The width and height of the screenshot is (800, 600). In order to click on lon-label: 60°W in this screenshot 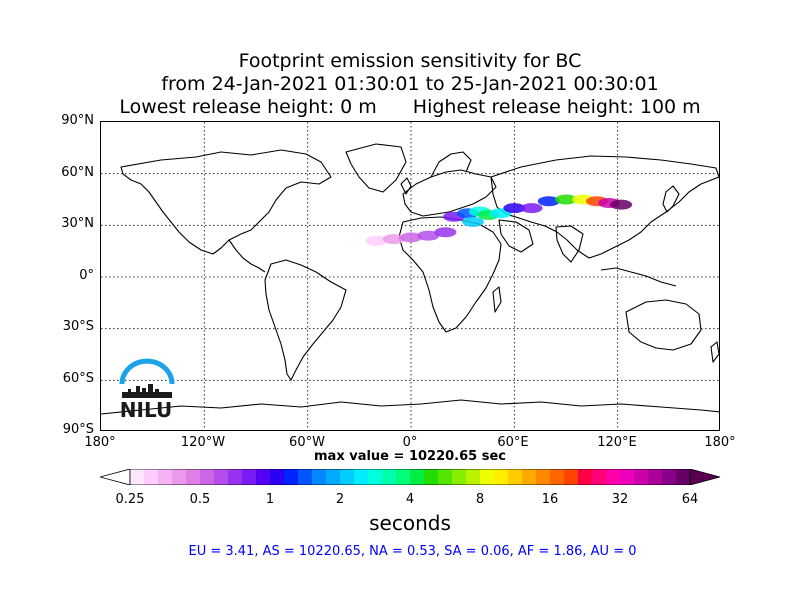, I will do `click(307, 442)`.